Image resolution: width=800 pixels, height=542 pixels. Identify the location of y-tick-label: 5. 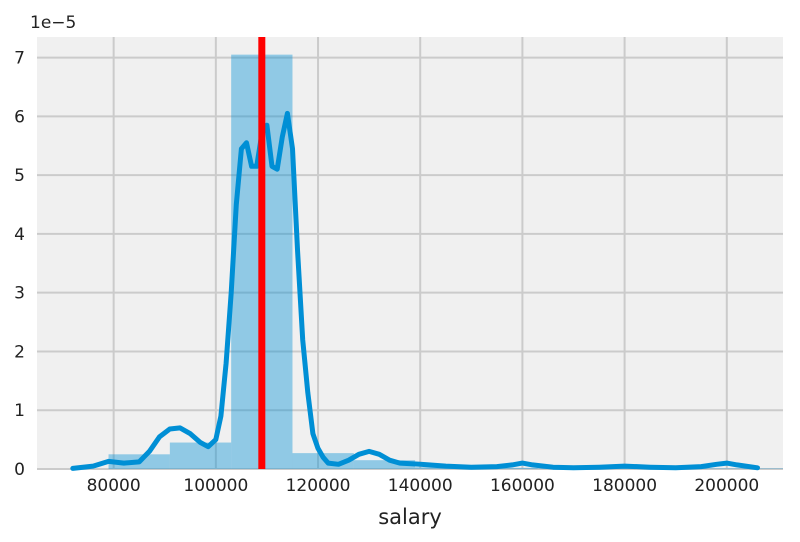
(19, 176).